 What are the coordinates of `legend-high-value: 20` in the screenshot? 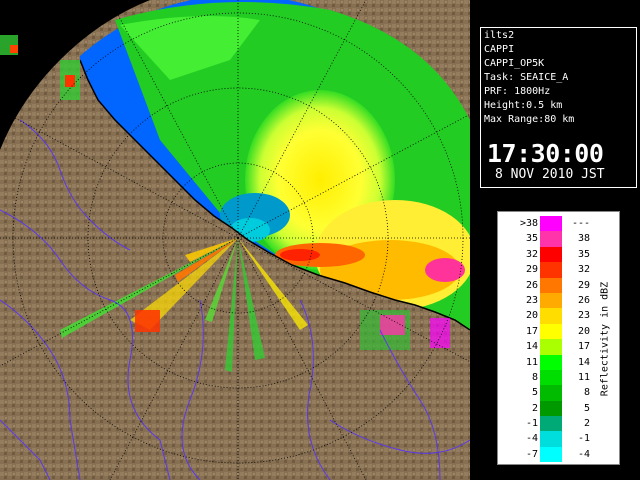 It's located at (583, 331).